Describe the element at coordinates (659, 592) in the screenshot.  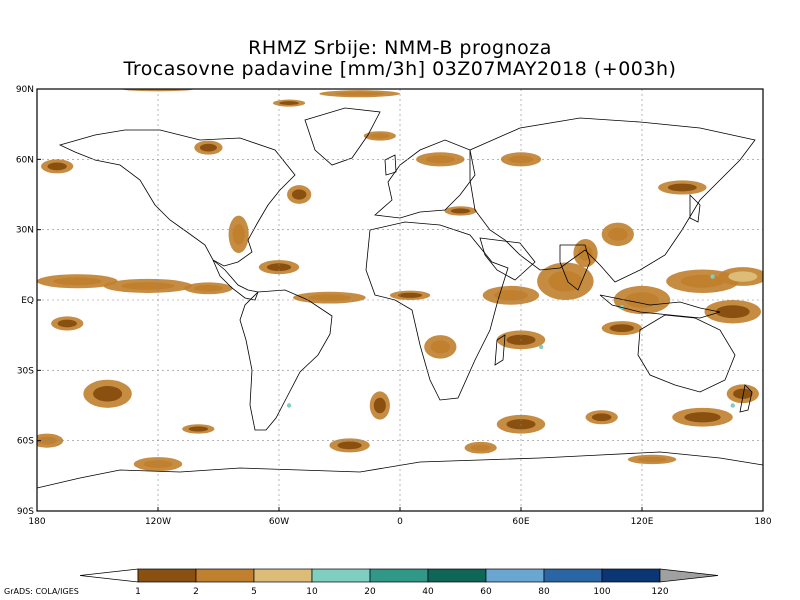
I see `colorbar-level-label: 120` at that location.